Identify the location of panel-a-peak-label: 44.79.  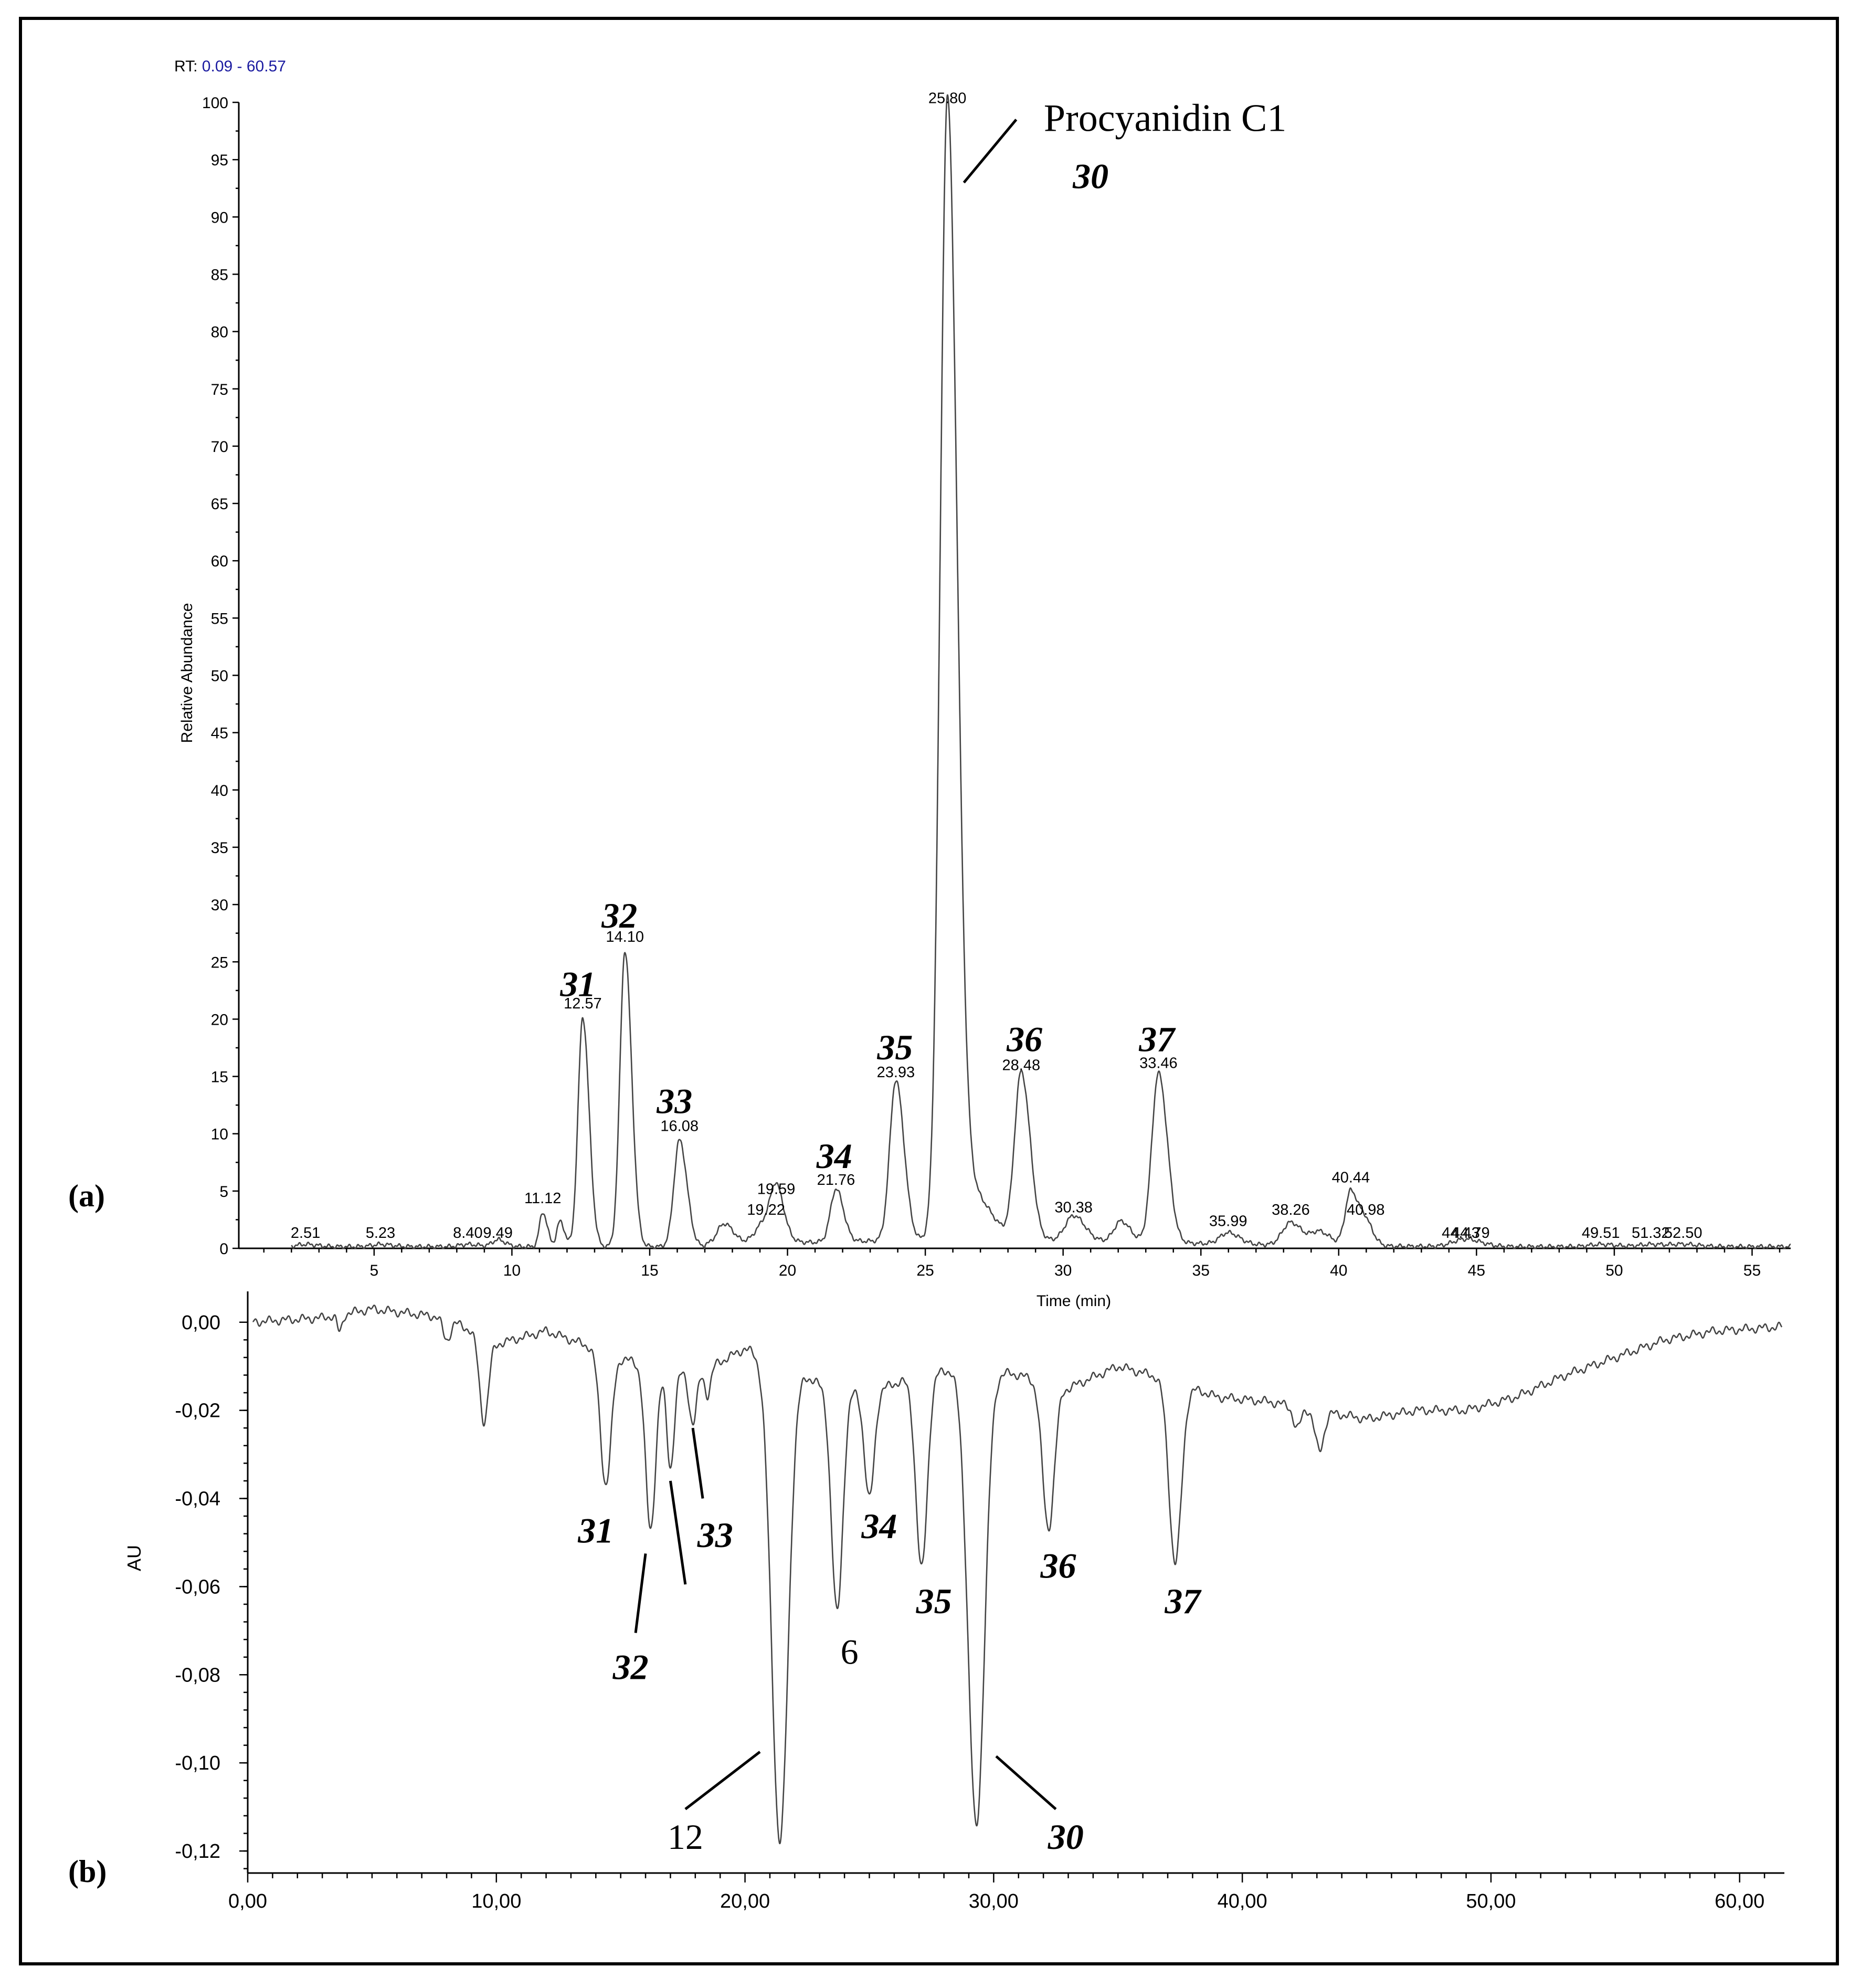
(1471, 1233).